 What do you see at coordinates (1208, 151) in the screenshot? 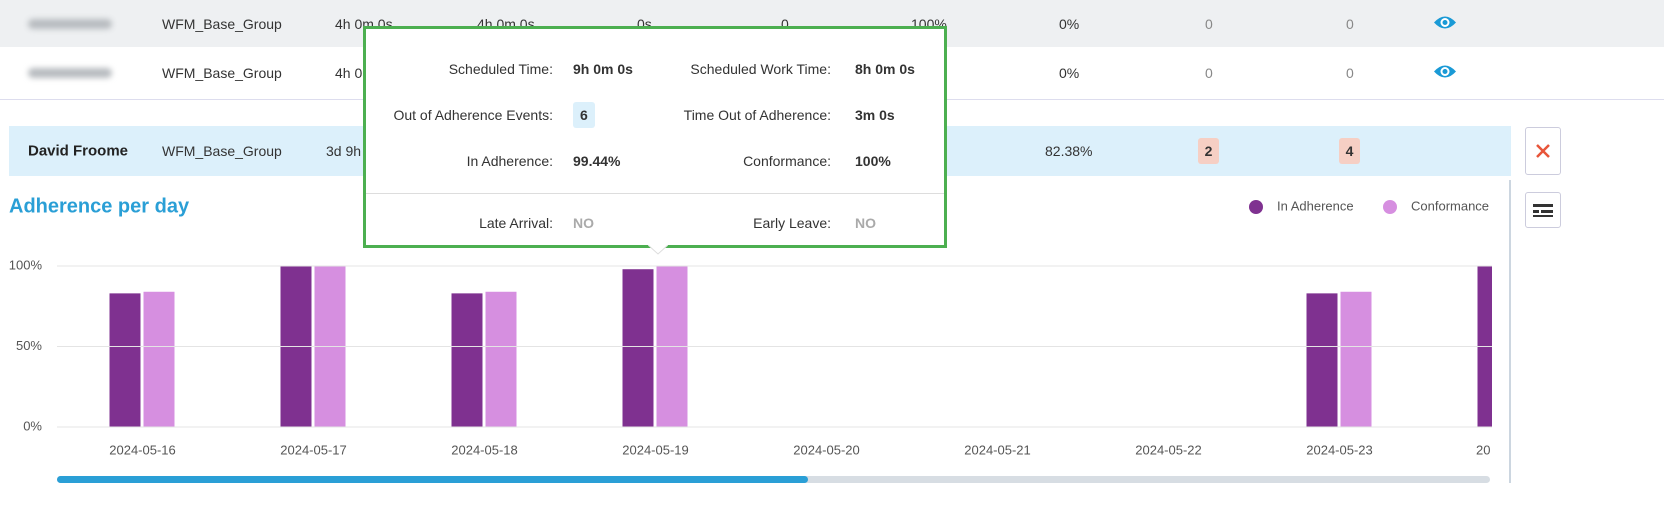
I see `badge: 2` at bounding box center [1208, 151].